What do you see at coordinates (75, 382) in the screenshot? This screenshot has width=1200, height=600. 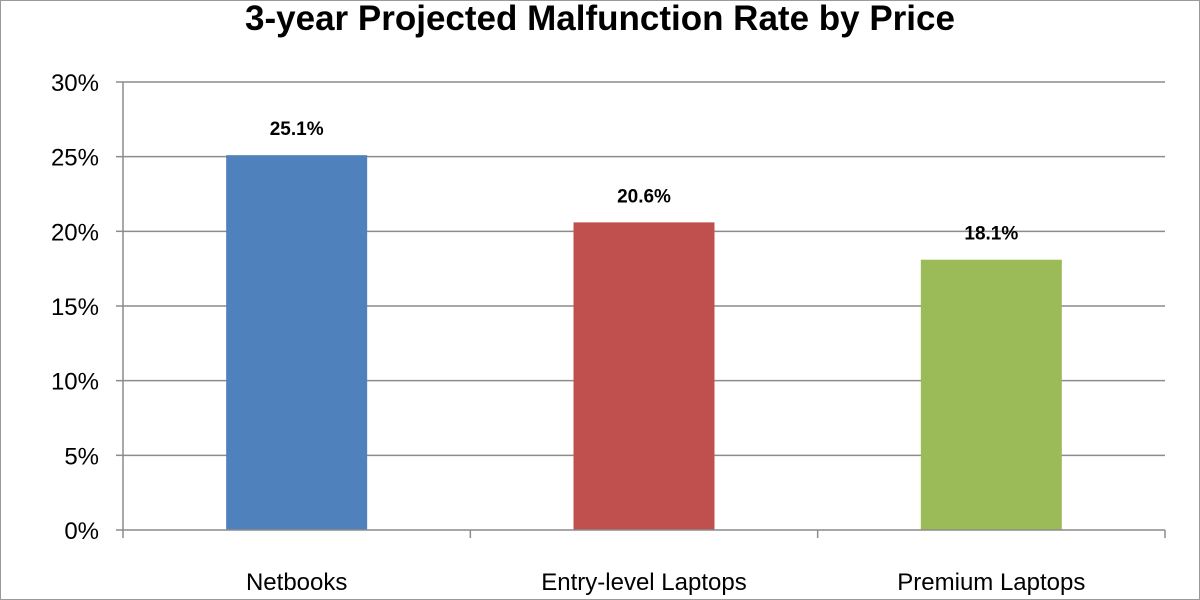 I see `y-tick-label: 10%` at bounding box center [75, 382].